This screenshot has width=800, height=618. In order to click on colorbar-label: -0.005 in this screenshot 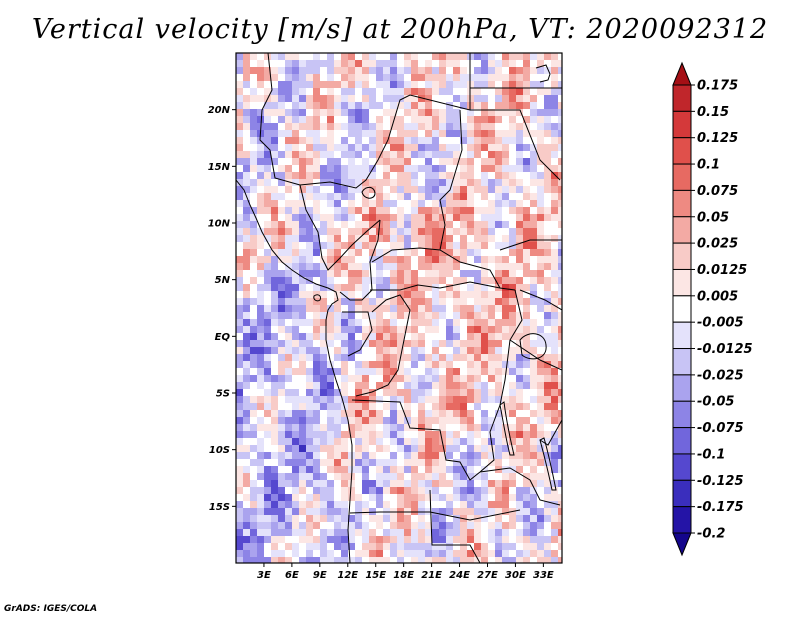, I will do `click(720, 323)`.